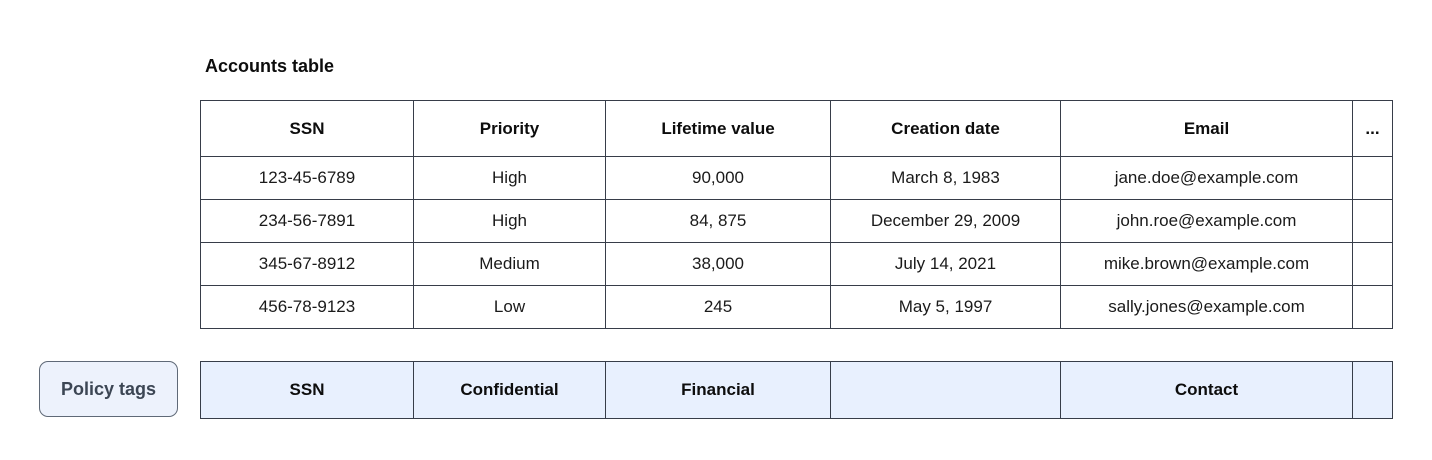 Image resolution: width=1432 pixels, height=460 pixels. What do you see at coordinates (945, 128) in the screenshot?
I see `column-header-creation-date: Creation date` at bounding box center [945, 128].